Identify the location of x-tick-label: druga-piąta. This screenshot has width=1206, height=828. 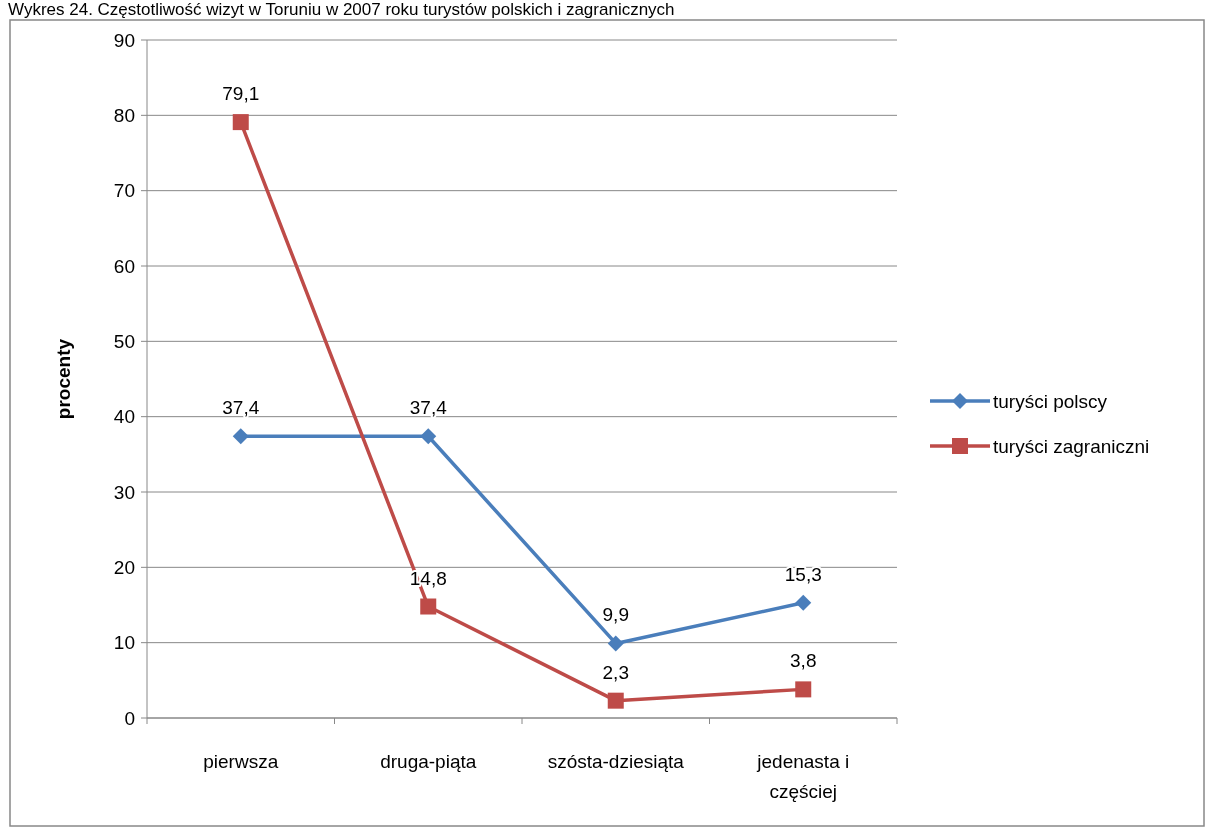
(428, 761).